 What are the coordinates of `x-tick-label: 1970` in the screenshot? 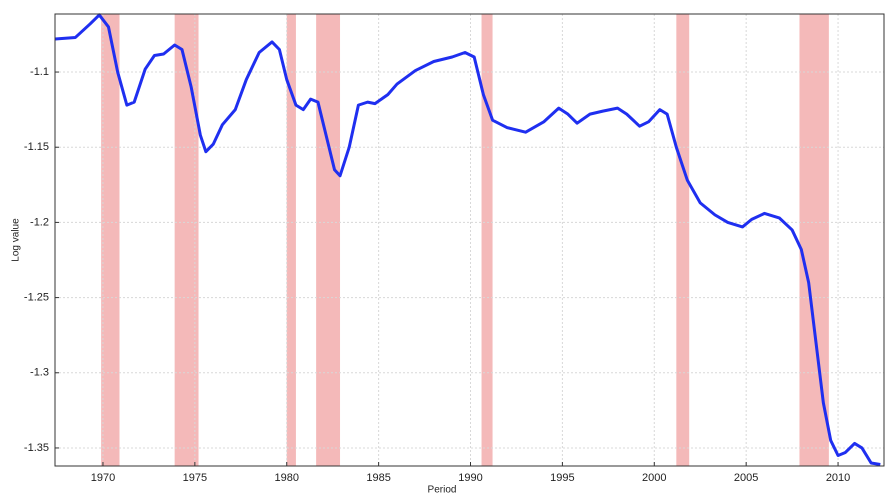 It's located at (103, 478).